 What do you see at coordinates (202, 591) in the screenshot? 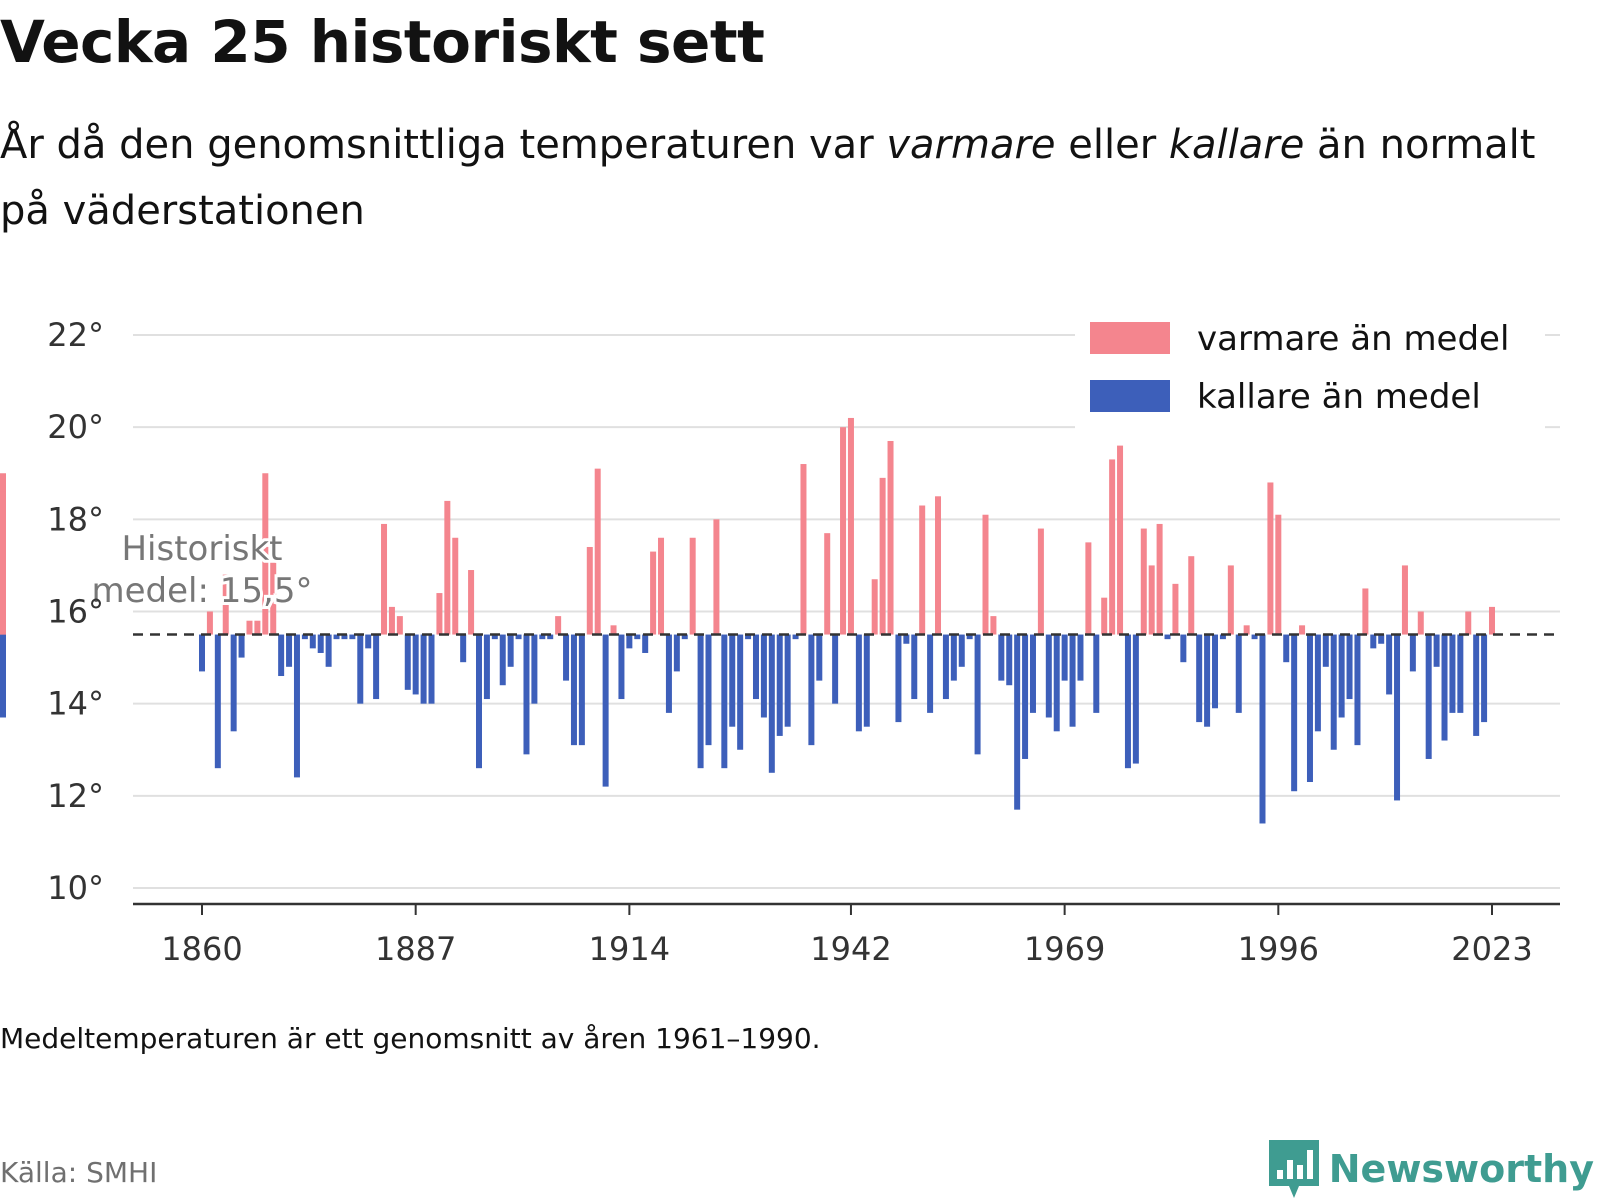
I see `mean-label-line: medel: 15,5°` at bounding box center [202, 591].